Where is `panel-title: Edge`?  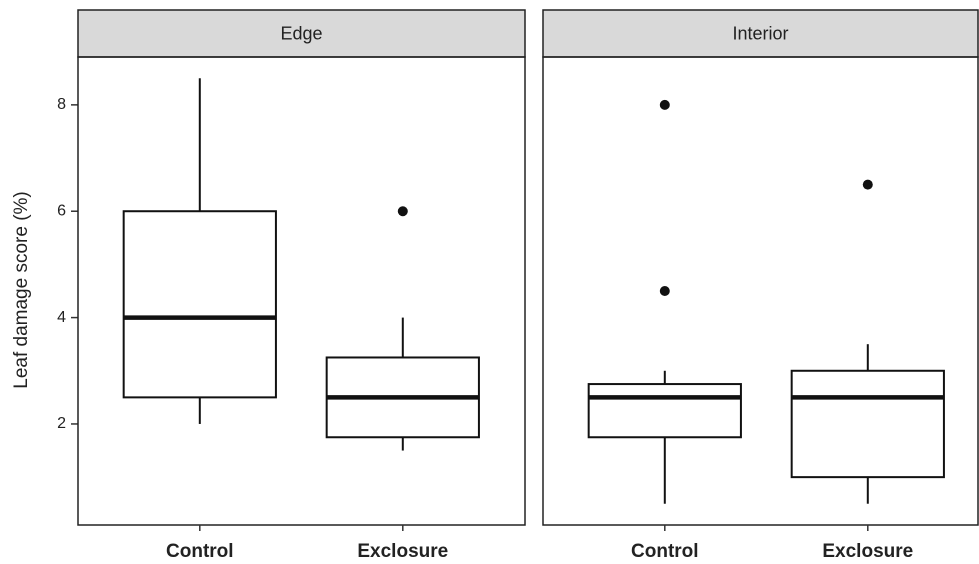
panel-title: Edge is located at coordinates (301, 33).